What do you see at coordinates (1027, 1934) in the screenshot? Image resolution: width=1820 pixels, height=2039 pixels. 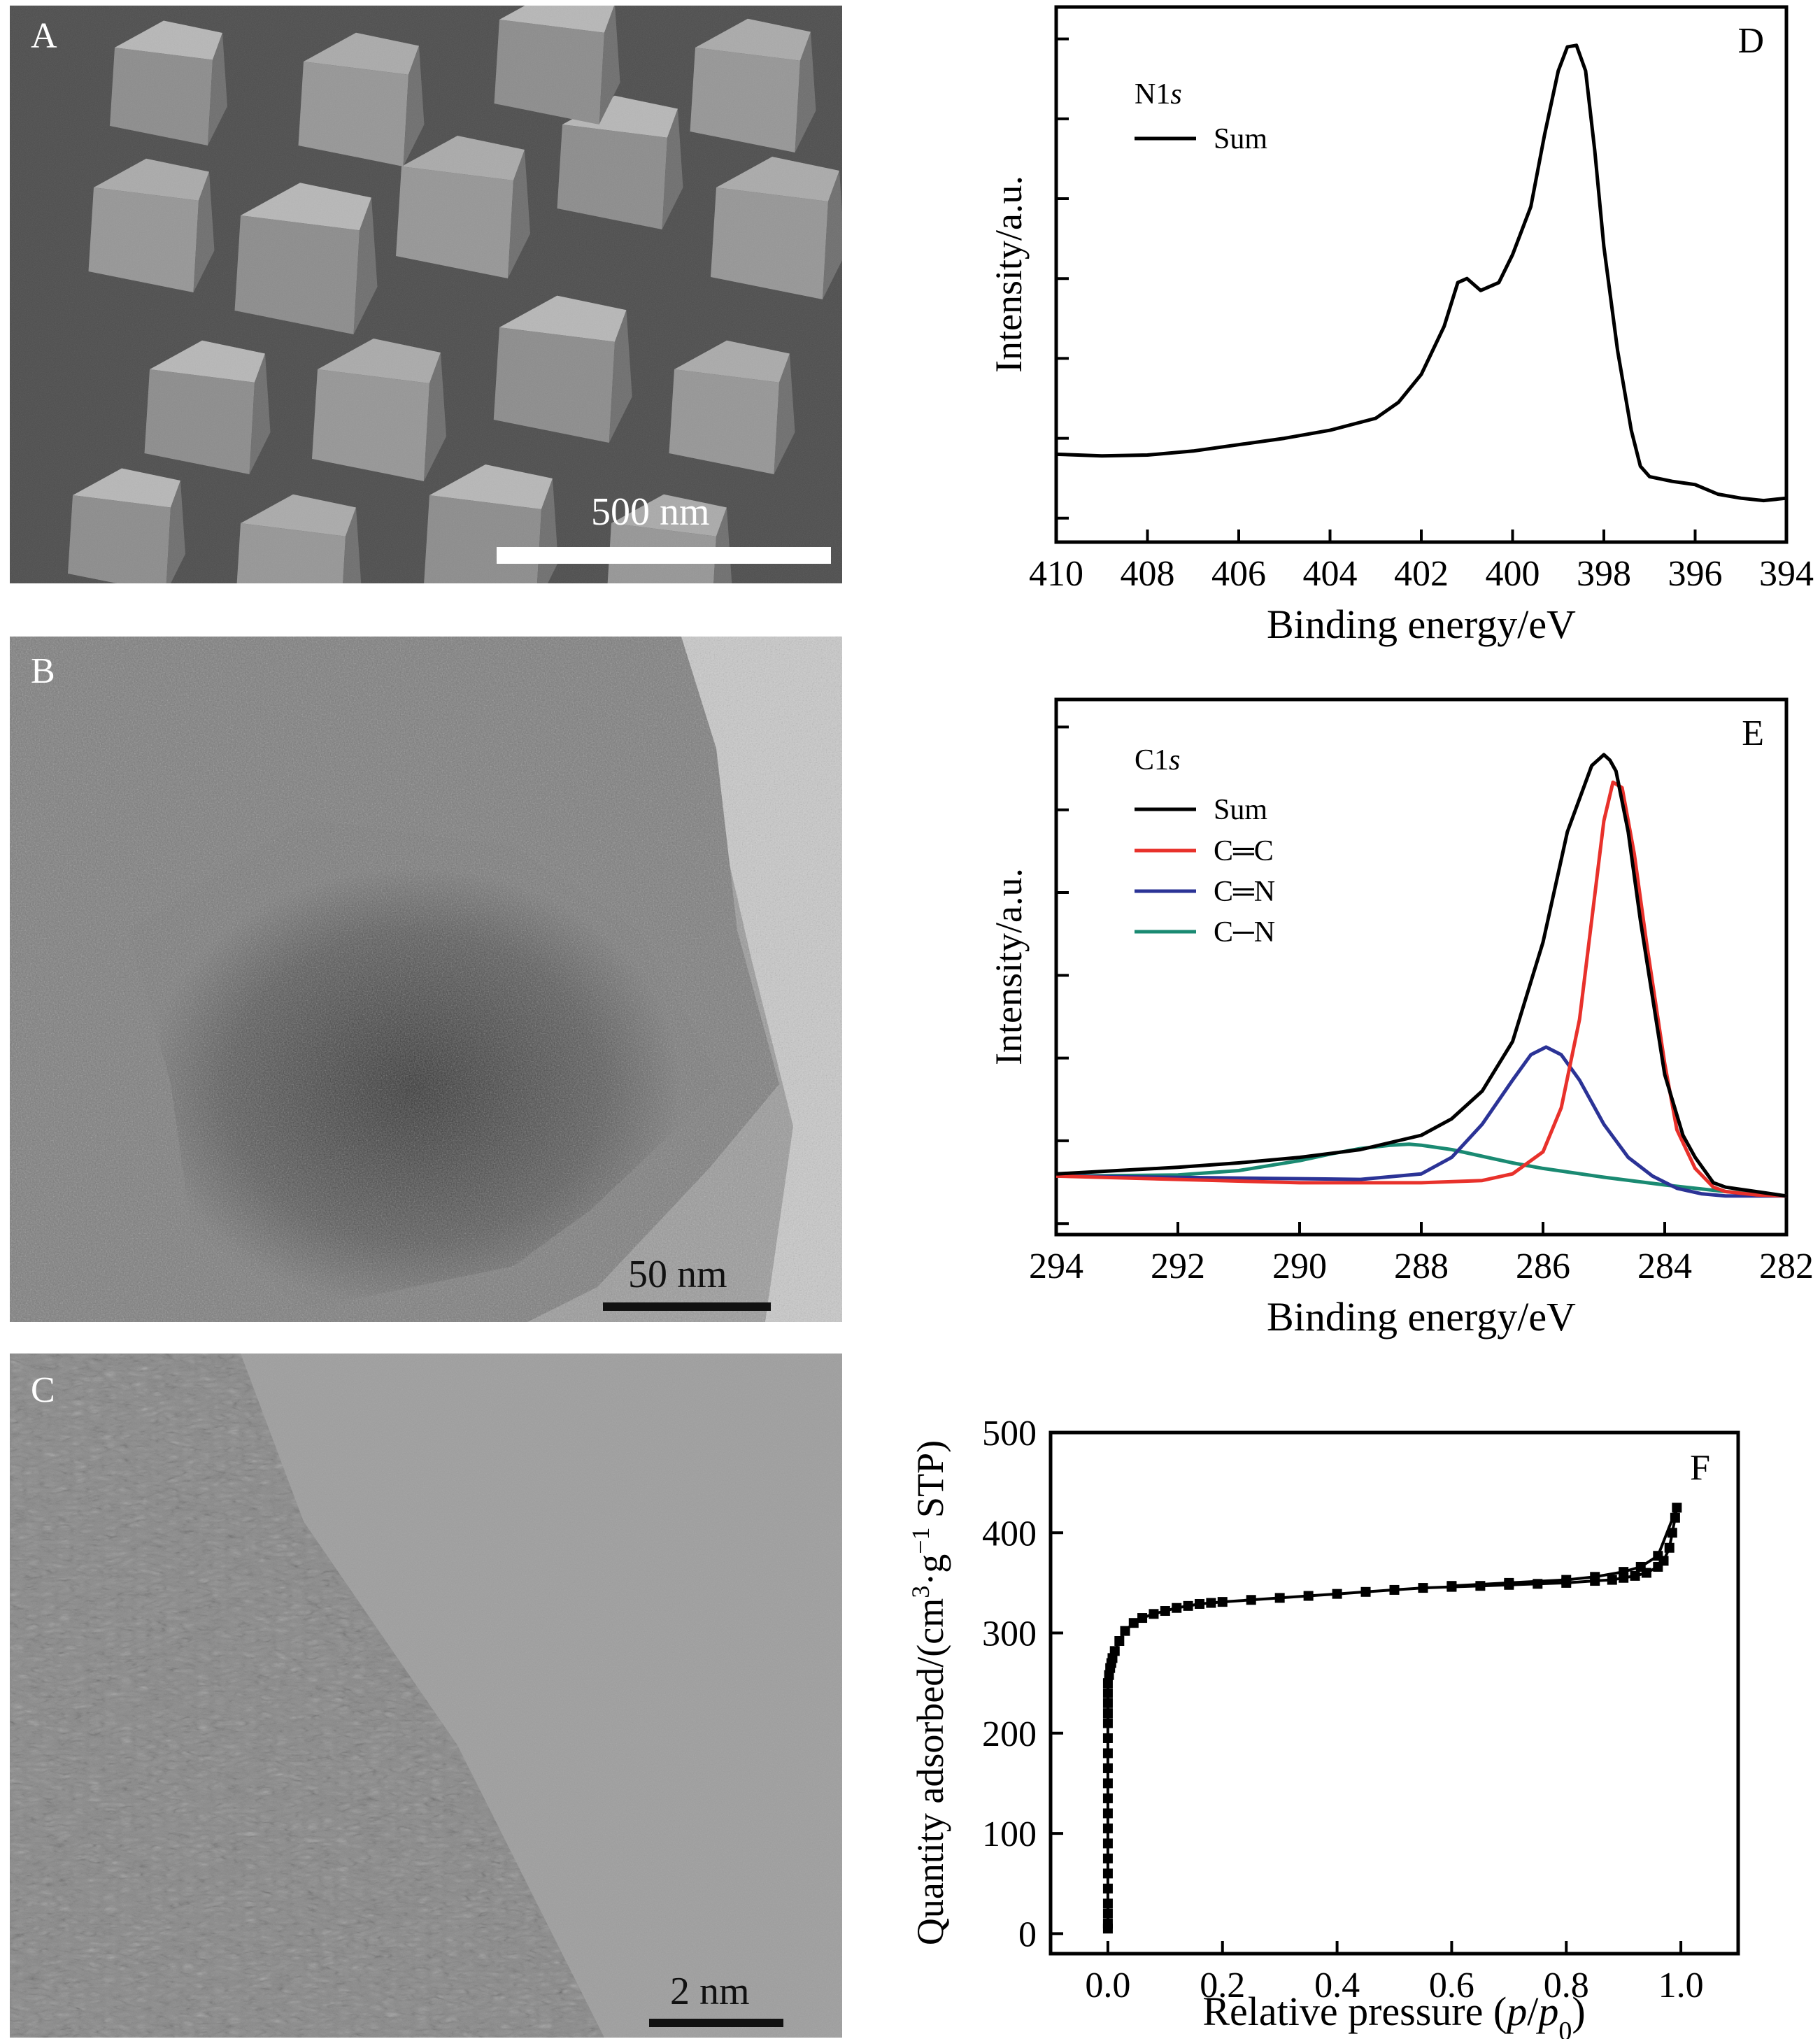 I see `f-y-tick-label: 0` at bounding box center [1027, 1934].